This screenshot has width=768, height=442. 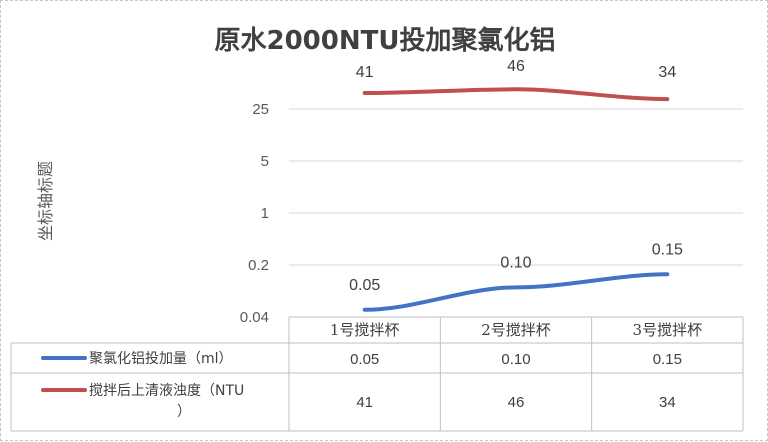 What do you see at coordinates (365, 72) in the screenshot?
I see `data-label: 41` at bounding box center [365, 72].